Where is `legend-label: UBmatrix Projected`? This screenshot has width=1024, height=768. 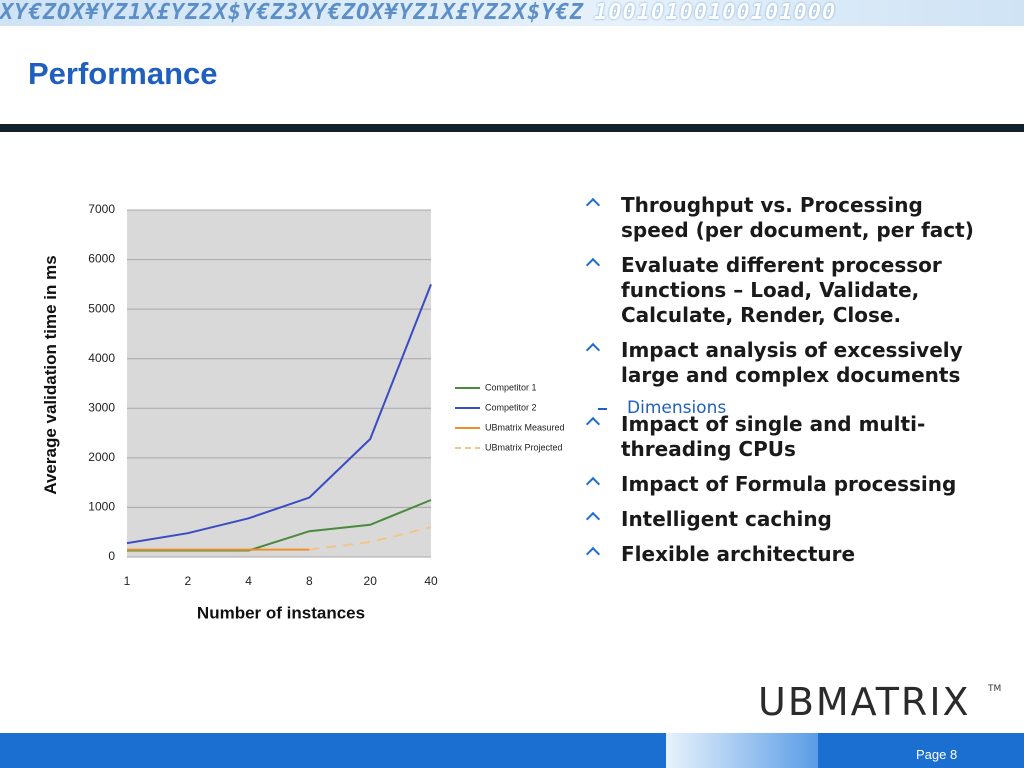 legend-label: UBmatrix Projected is located at coordinates (524, 447).